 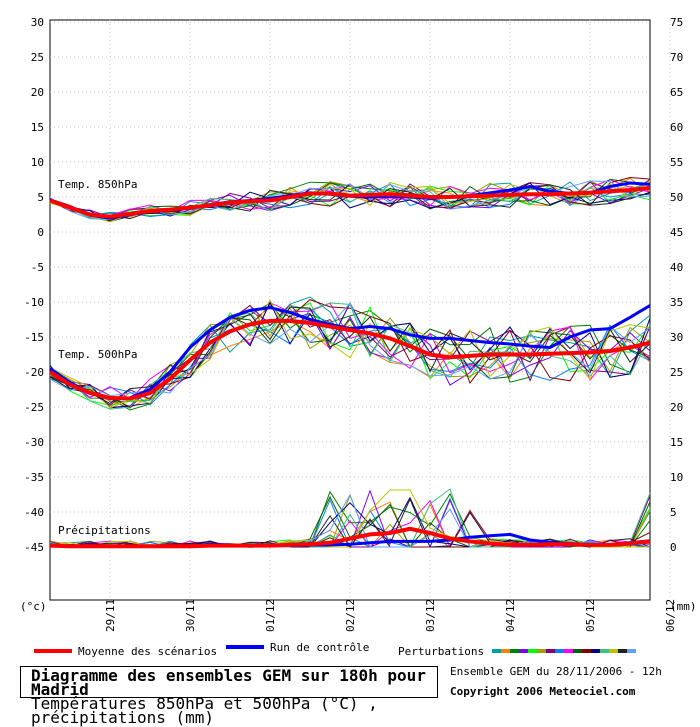 What do you see at coordinates (676, 407) in the screenshot?
I see `right-tick-label: 20` at bounding box center [676, 407].